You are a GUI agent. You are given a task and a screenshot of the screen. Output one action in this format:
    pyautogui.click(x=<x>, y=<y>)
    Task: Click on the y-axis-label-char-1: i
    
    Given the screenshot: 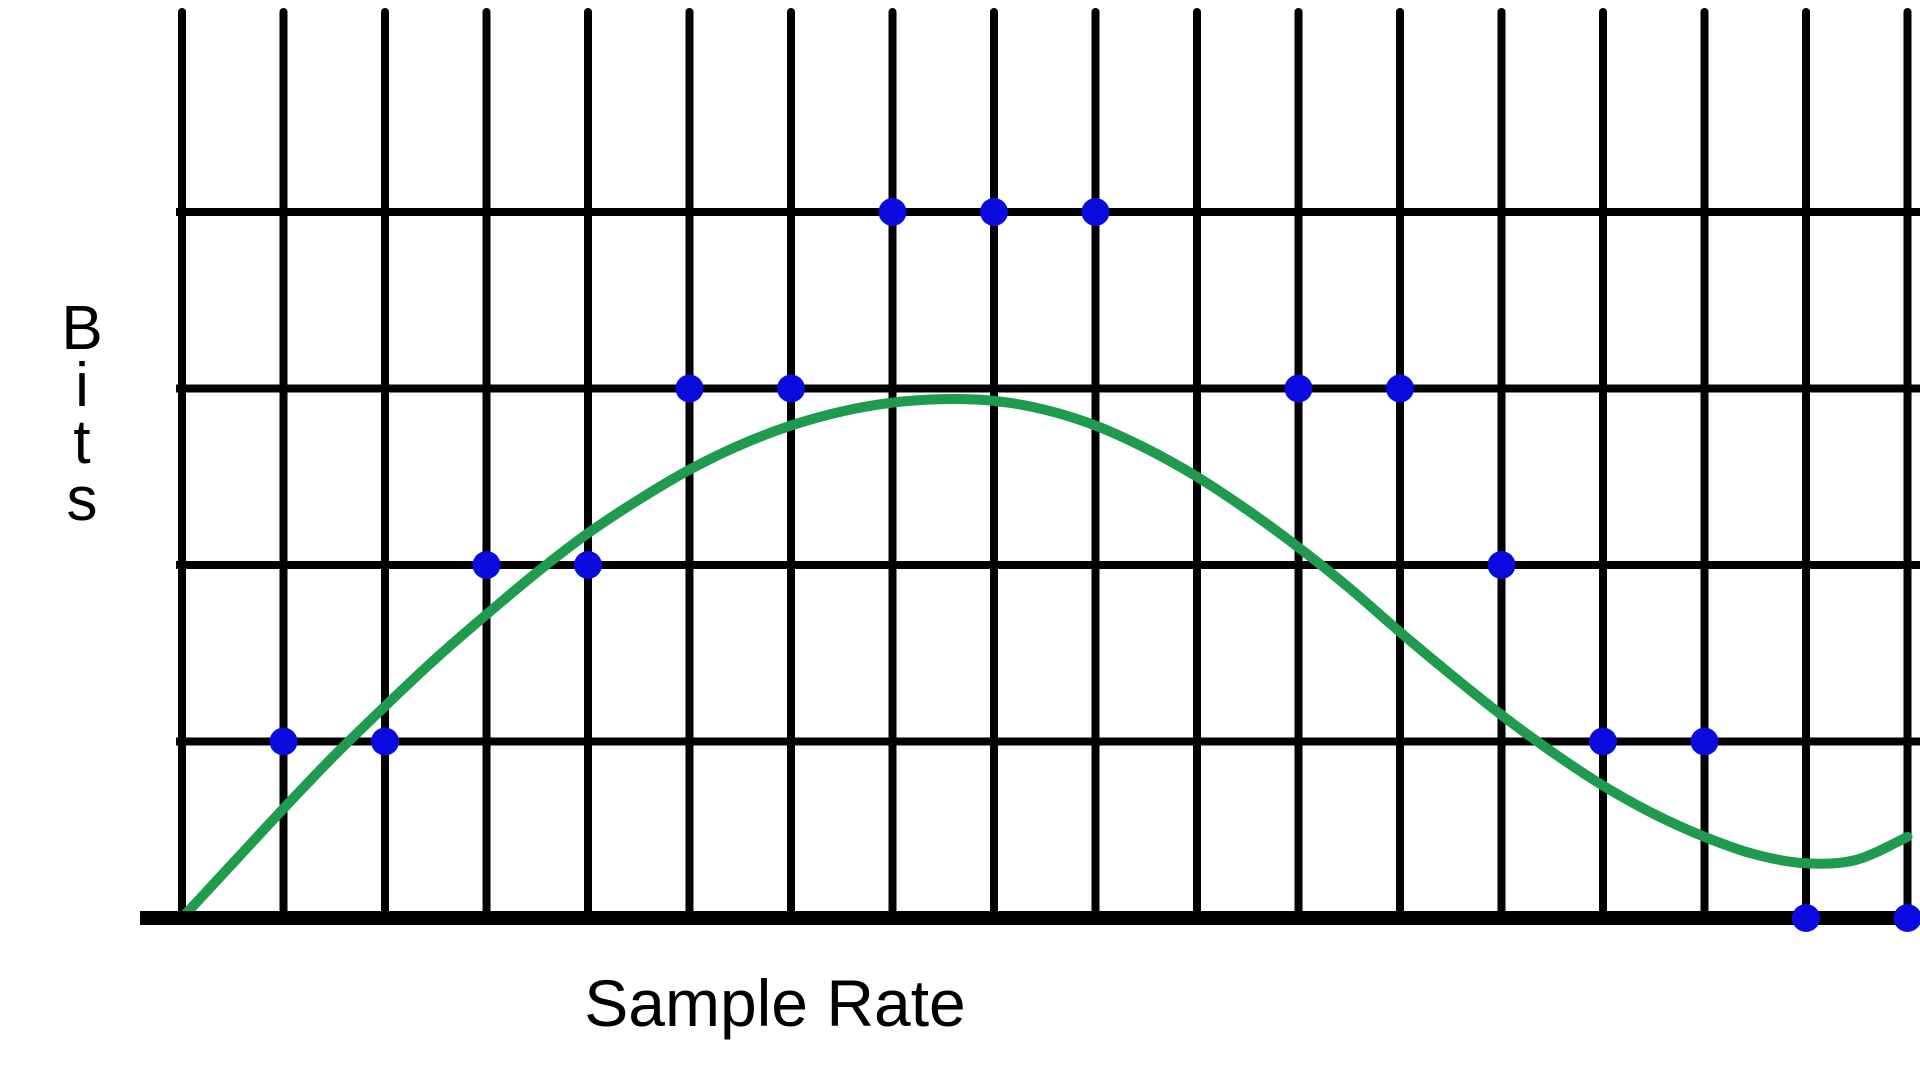 What is the action you would take?
    pyautogui.click(x=82, y=386)
    